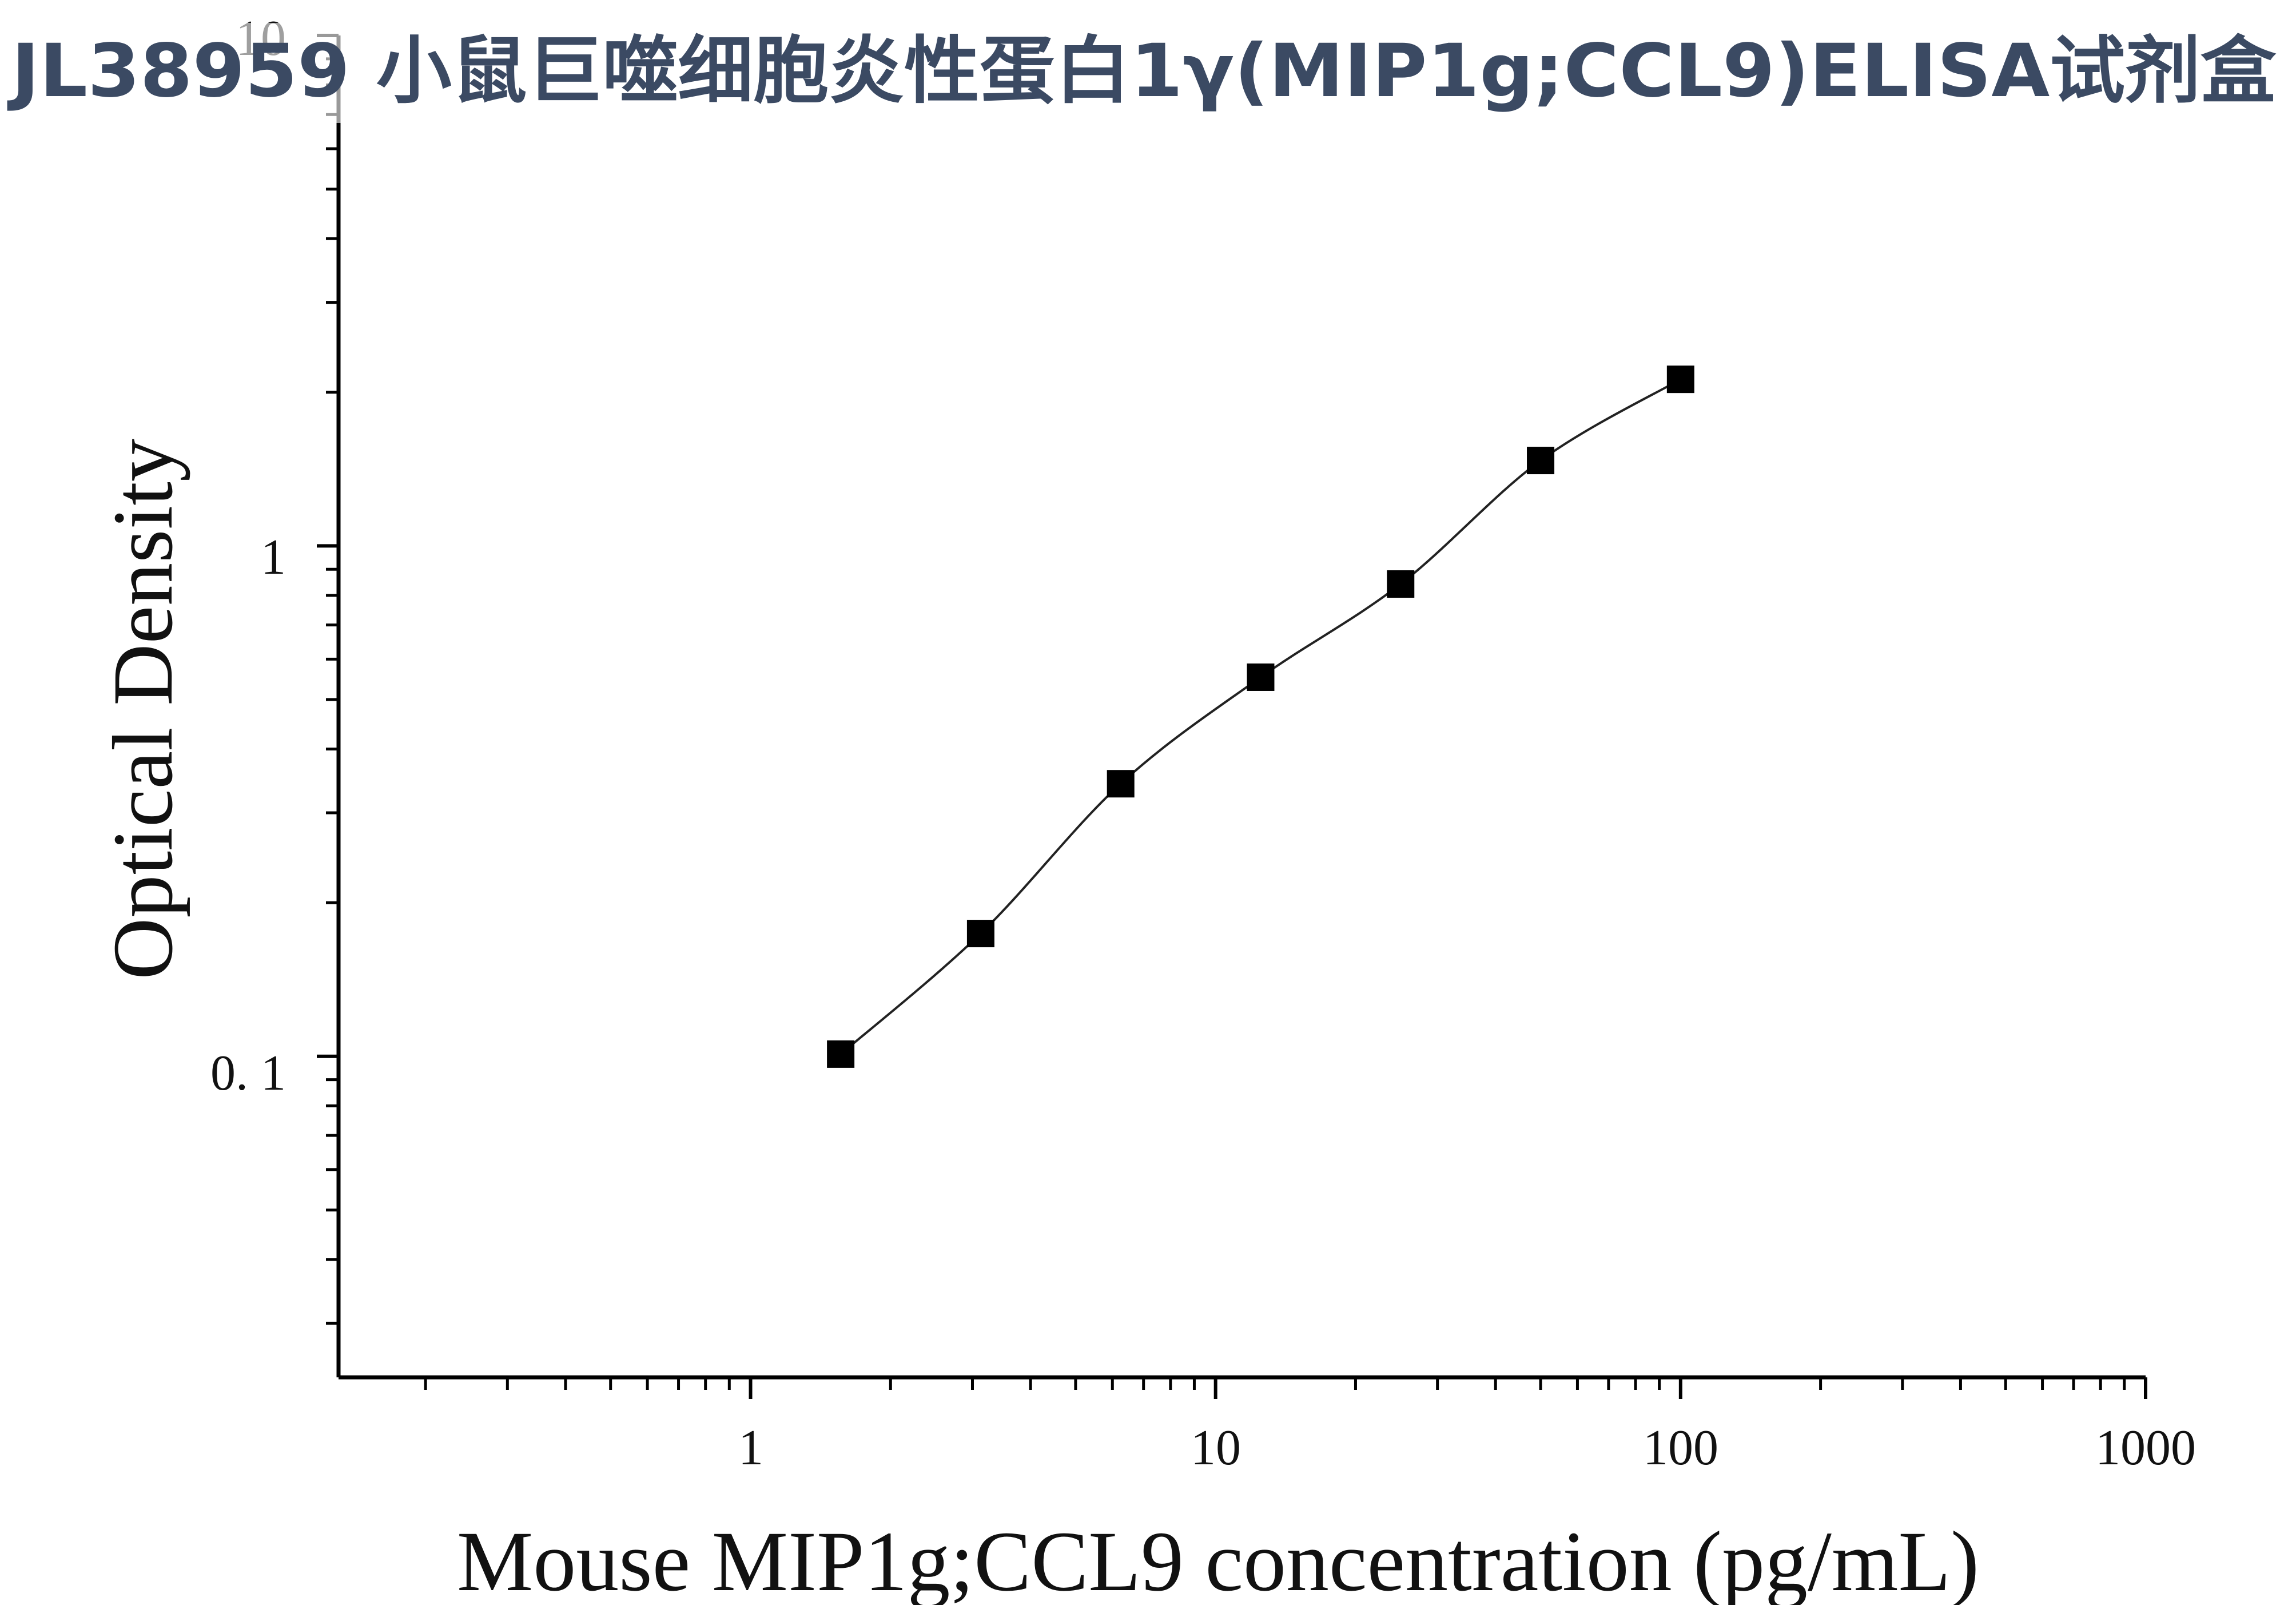  What do you see at coordinates (751, 1448) in the screenshot?
I see `x-tick-label: 1` at bounding box center [751, 1448].